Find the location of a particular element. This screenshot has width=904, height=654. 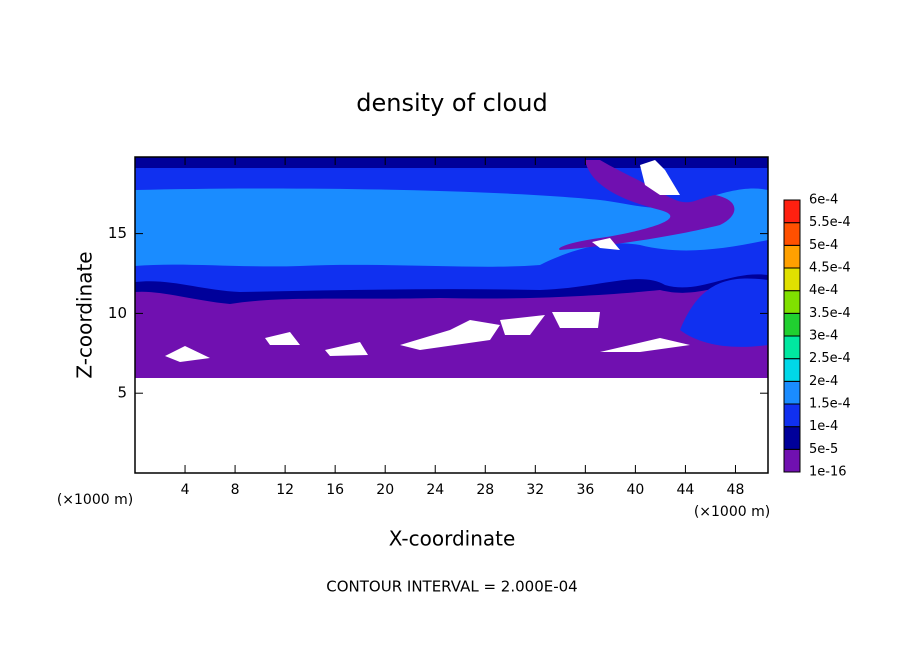

x-tick-label: 24 is located at coordinates (435, 490).